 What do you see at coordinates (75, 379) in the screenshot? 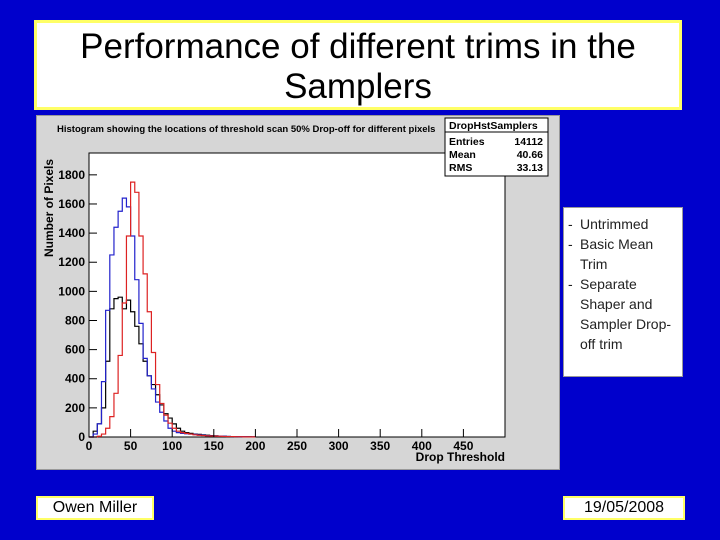
I see `y-tick-label: 400` at bounding box center [75, 379].